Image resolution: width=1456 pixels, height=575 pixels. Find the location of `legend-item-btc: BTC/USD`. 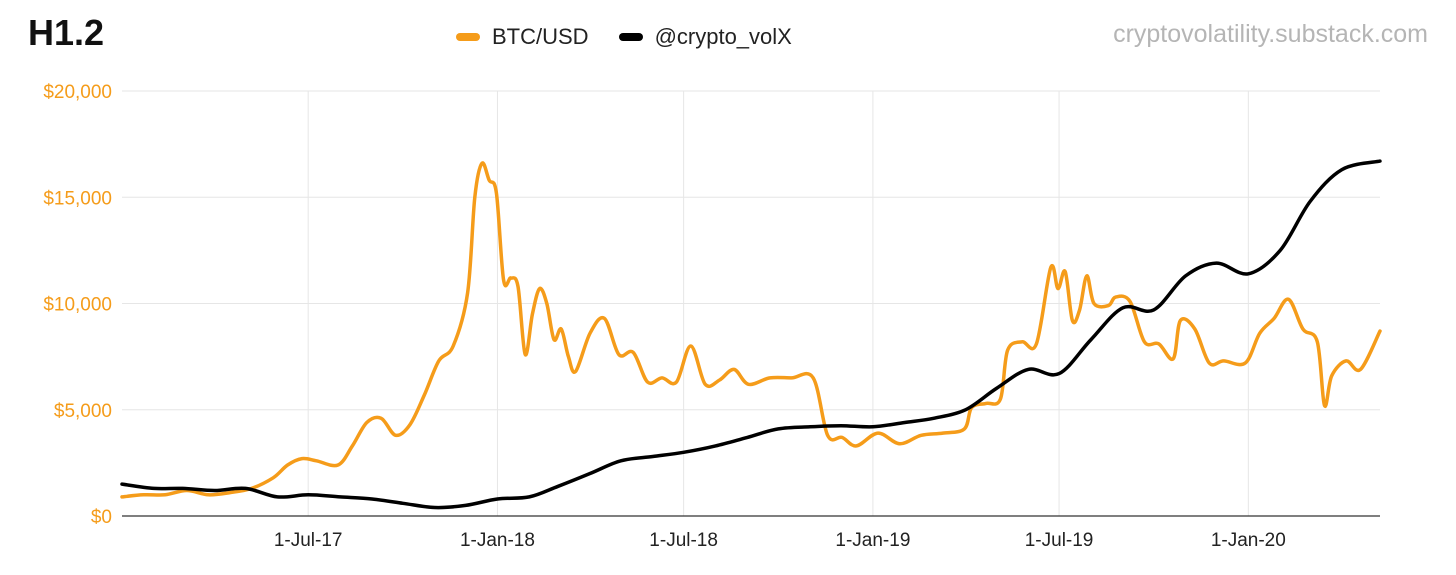

legend-item-btc: BTC/USD is located at coordinates (522, 37).